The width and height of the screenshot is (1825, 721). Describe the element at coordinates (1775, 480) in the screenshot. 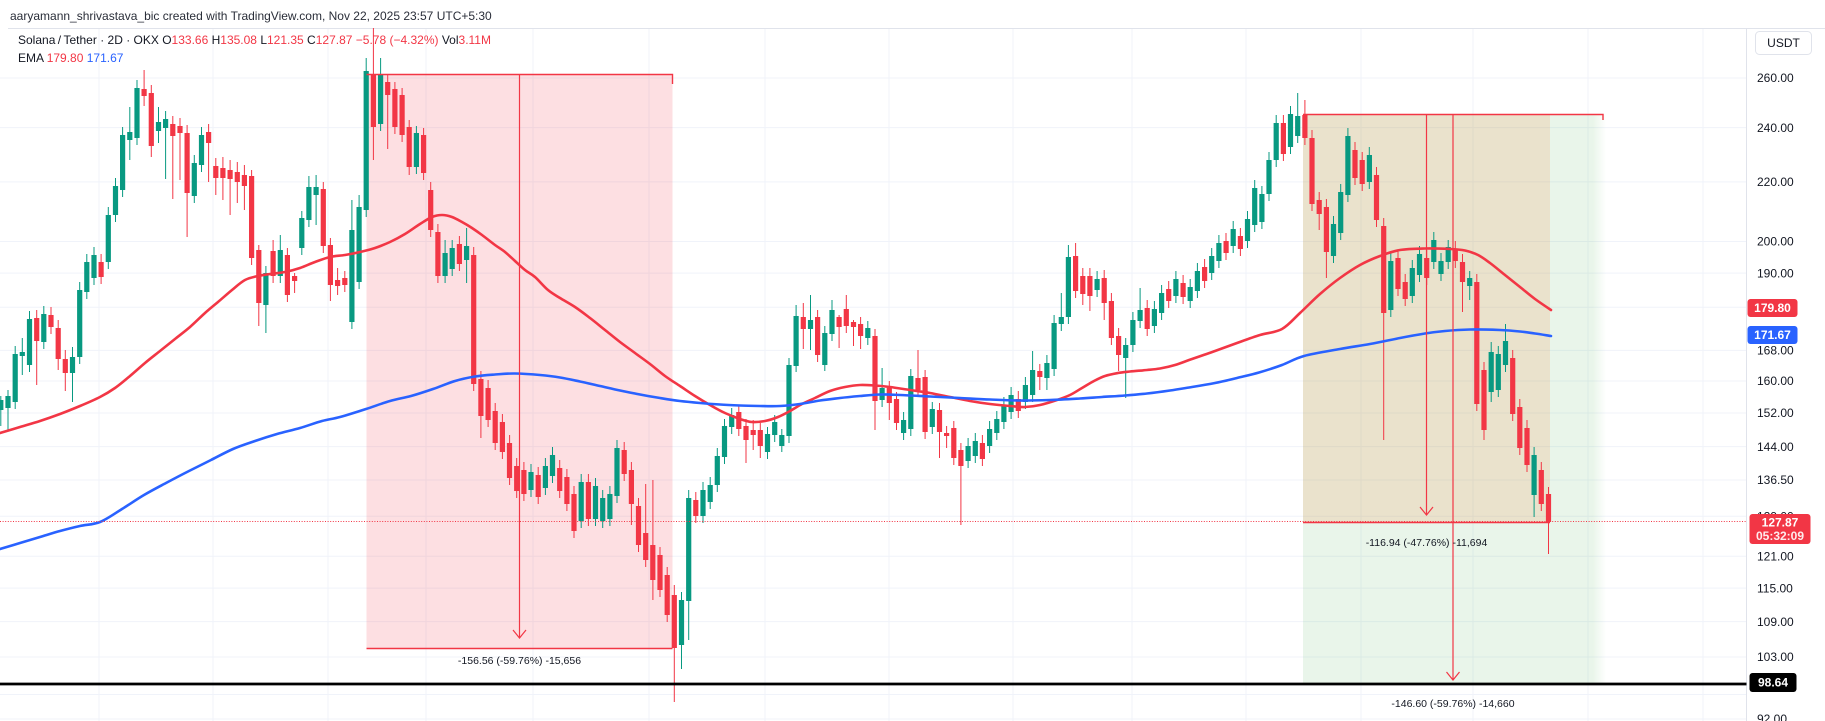

I see `svg-text: 136.50` at that location.